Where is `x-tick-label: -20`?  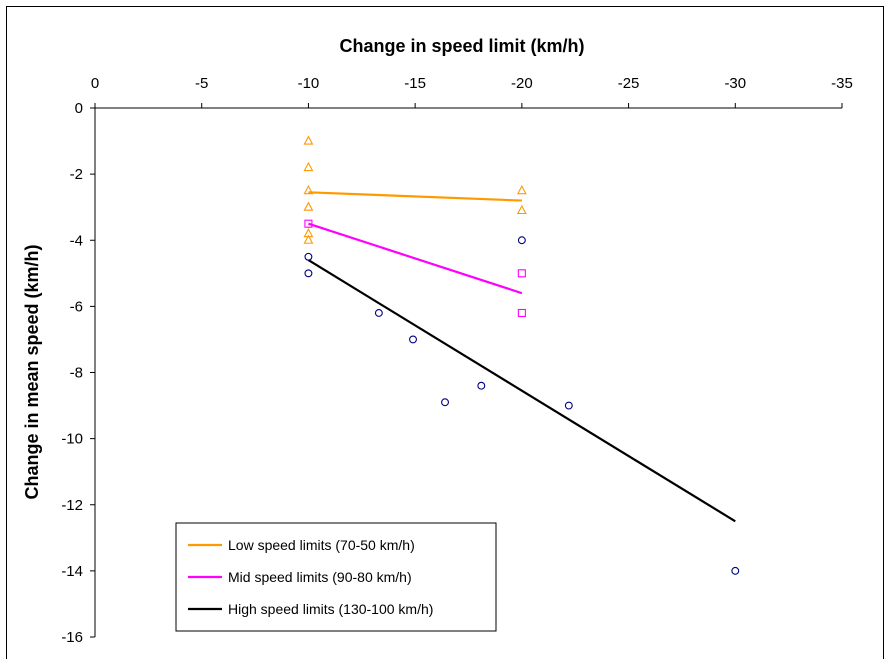
x-tick-label: -20 is located at coordinates (522, 83).